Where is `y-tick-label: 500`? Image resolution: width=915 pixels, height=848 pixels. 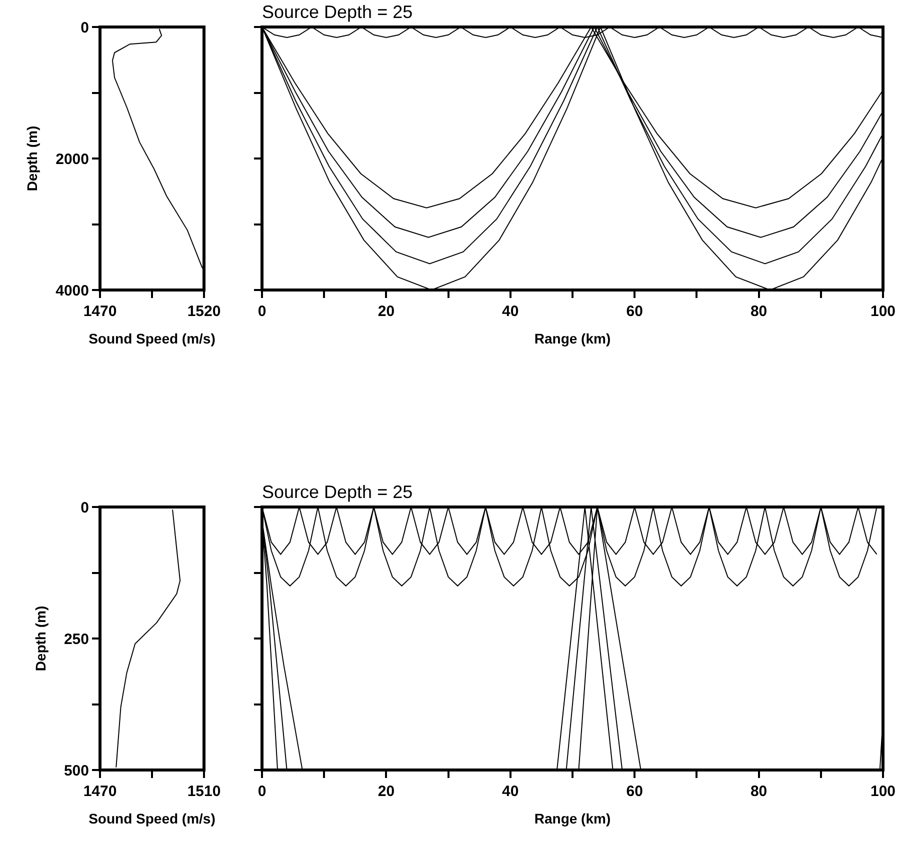 y-tick-label: 500 is located at coordinates (76, 771).